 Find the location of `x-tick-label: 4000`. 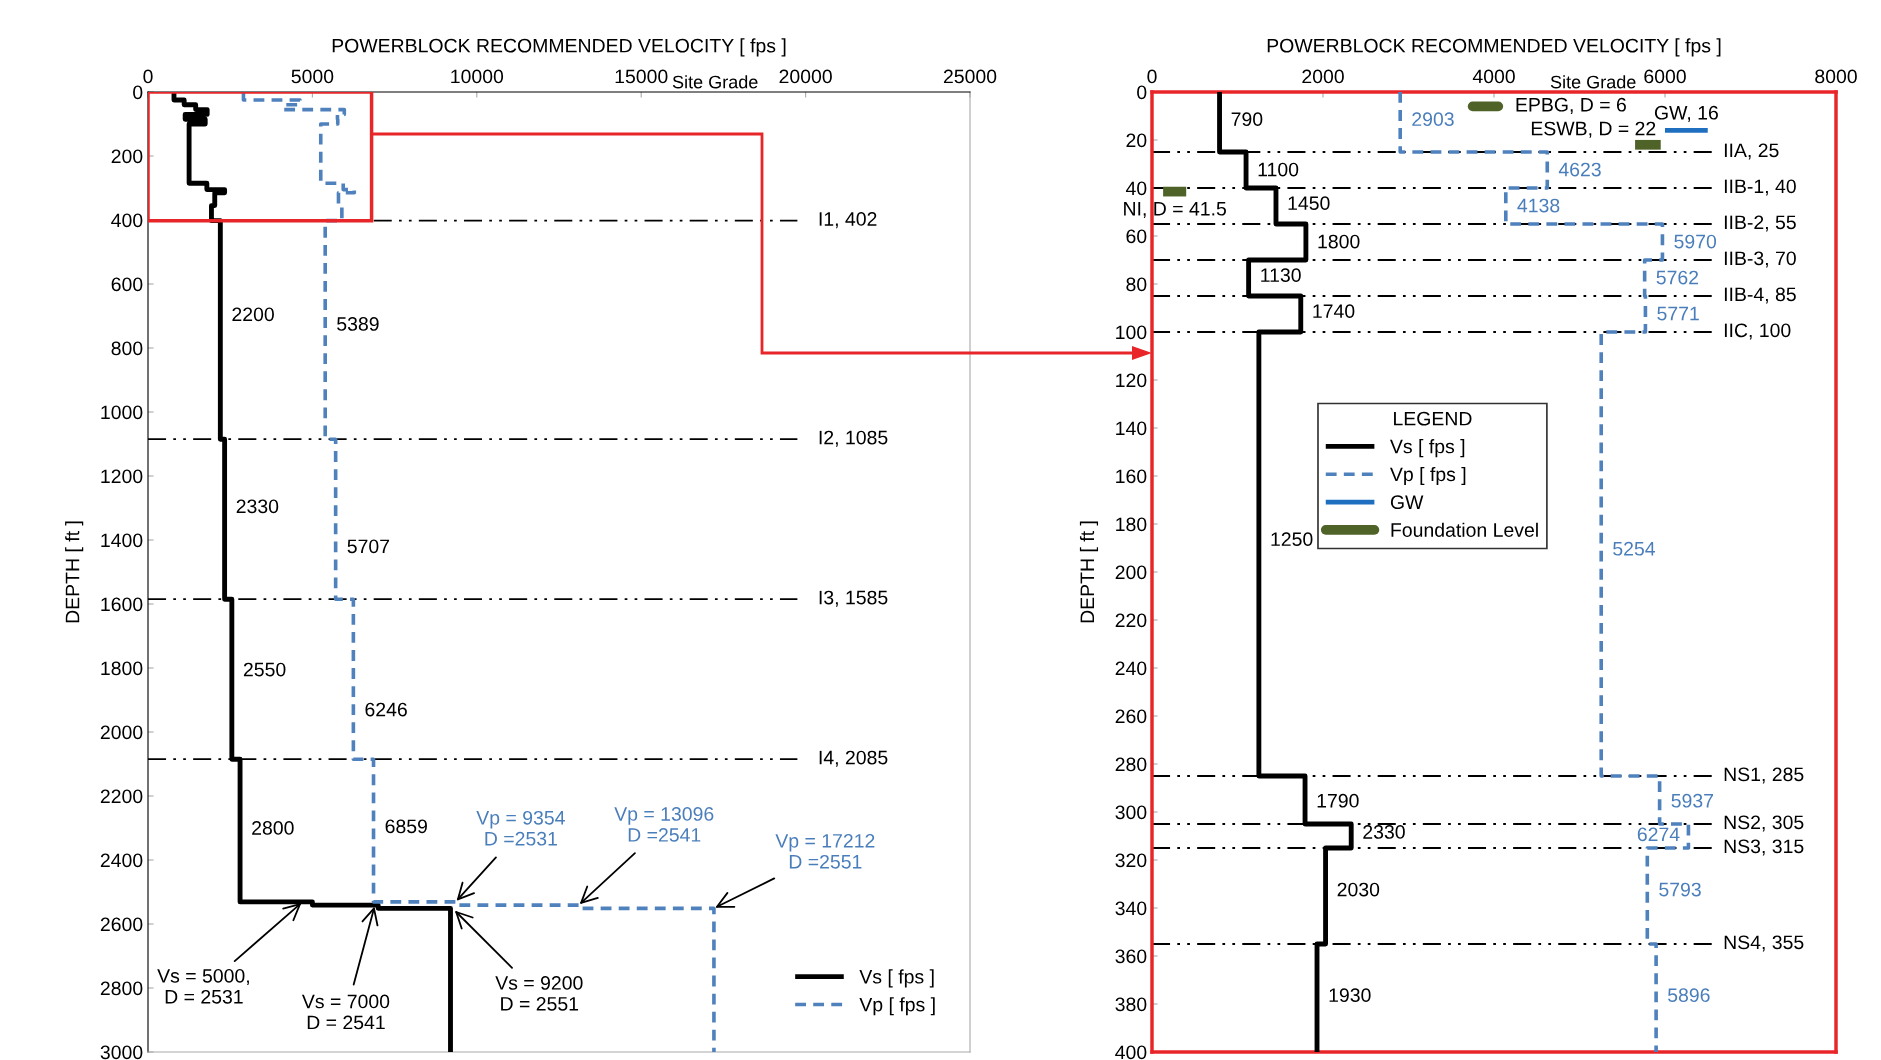

x-tick-label: 4000 is located at coordinates (1493, 76).